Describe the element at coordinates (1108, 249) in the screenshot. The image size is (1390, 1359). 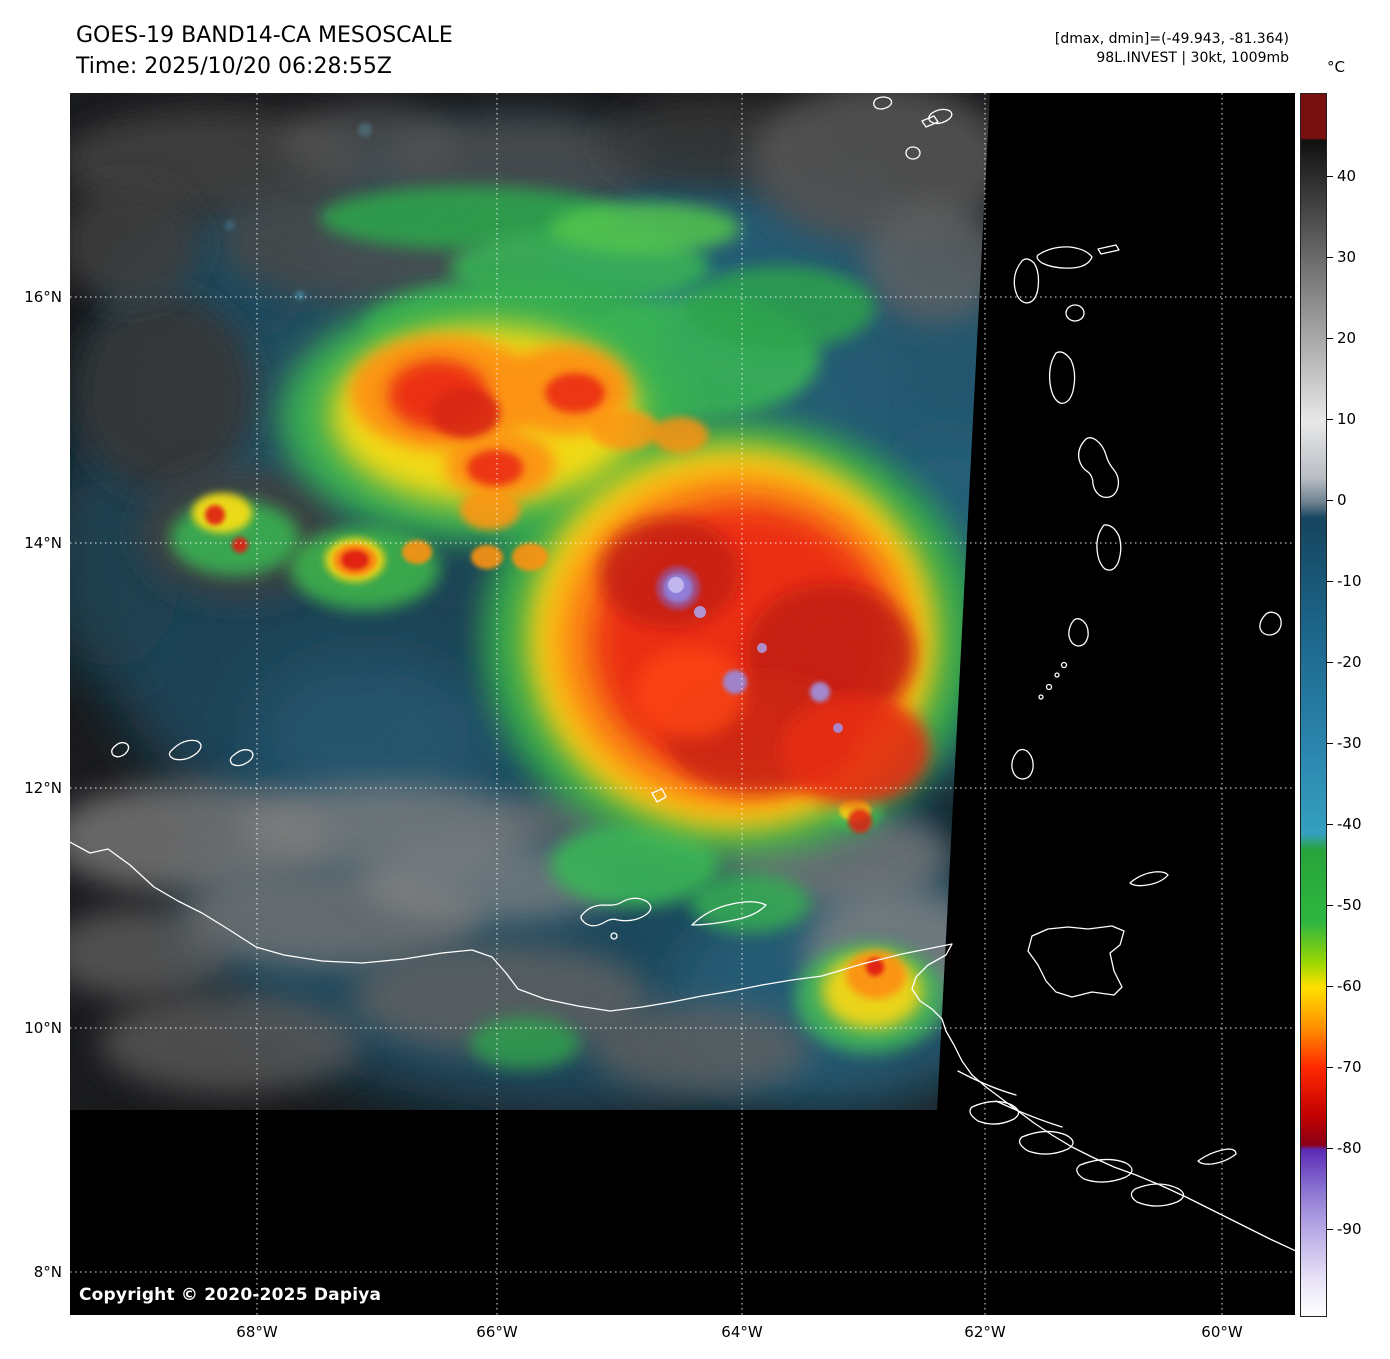
I see `la-desirade` at that location.